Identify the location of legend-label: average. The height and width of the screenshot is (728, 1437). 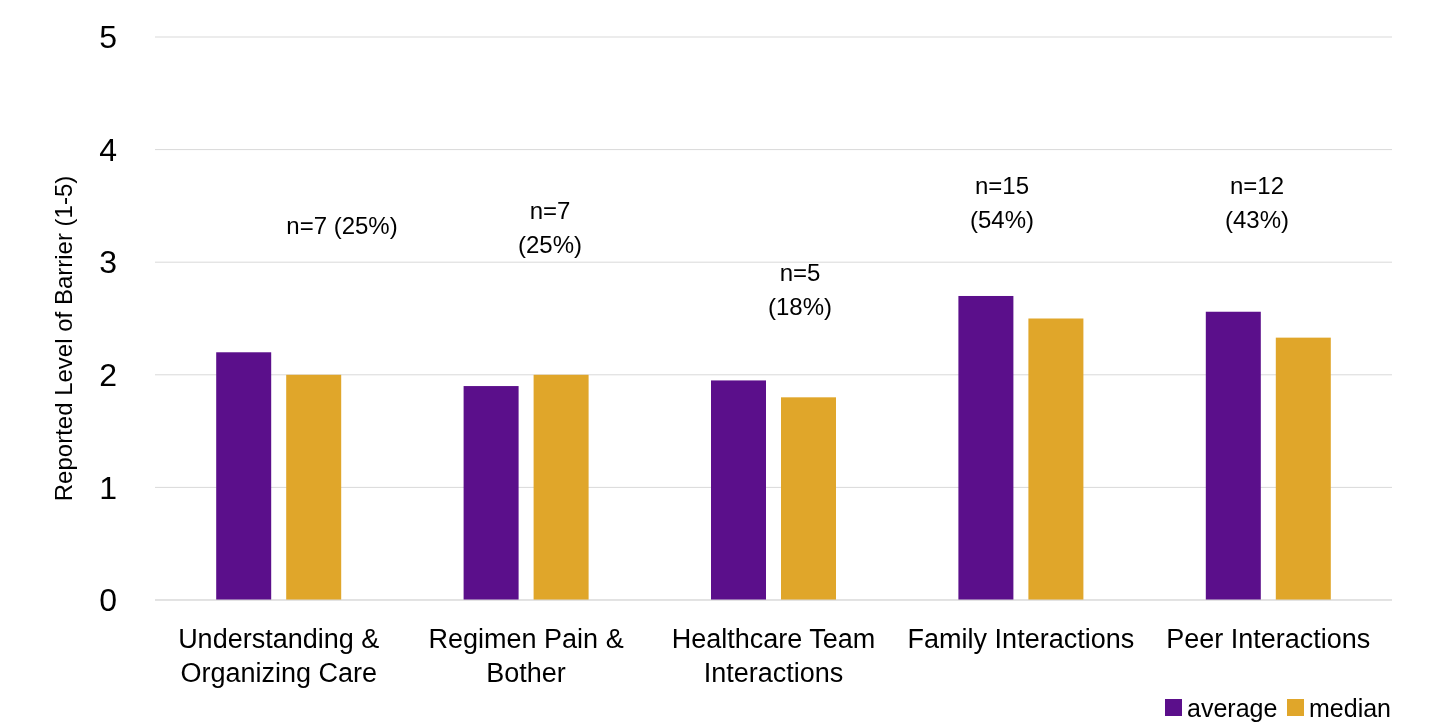
(1232, 707).